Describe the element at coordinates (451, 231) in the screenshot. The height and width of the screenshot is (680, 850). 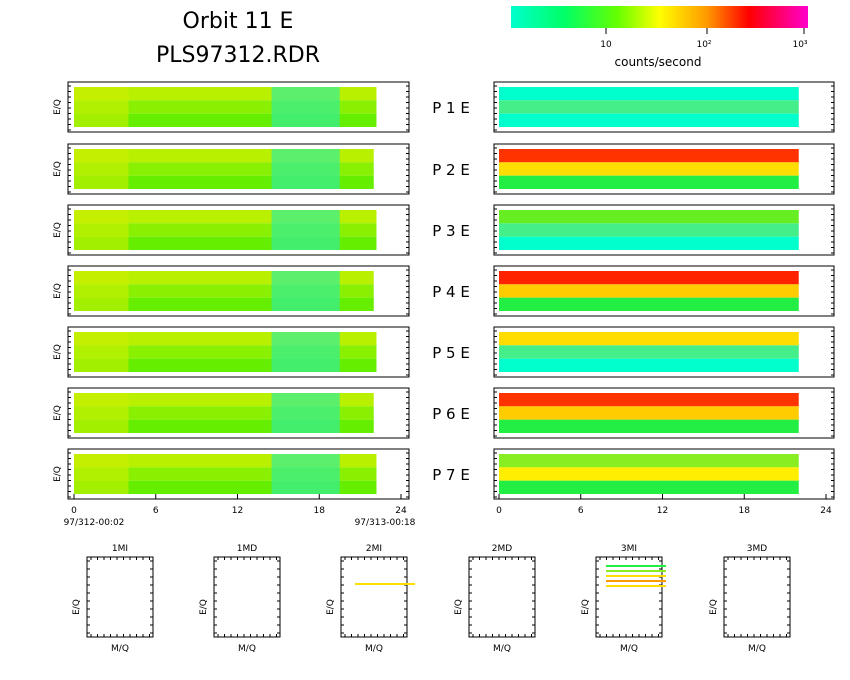
I see `panel-label: P 3 E` at that location.